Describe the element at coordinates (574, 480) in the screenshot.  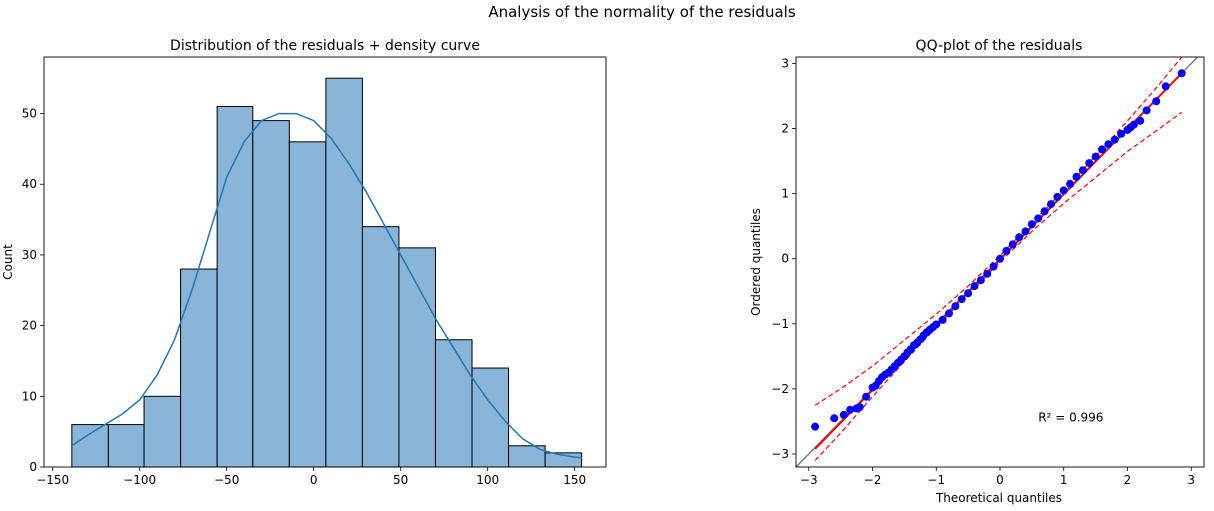
I see `histogram-x-tick-label: 150` at that location.